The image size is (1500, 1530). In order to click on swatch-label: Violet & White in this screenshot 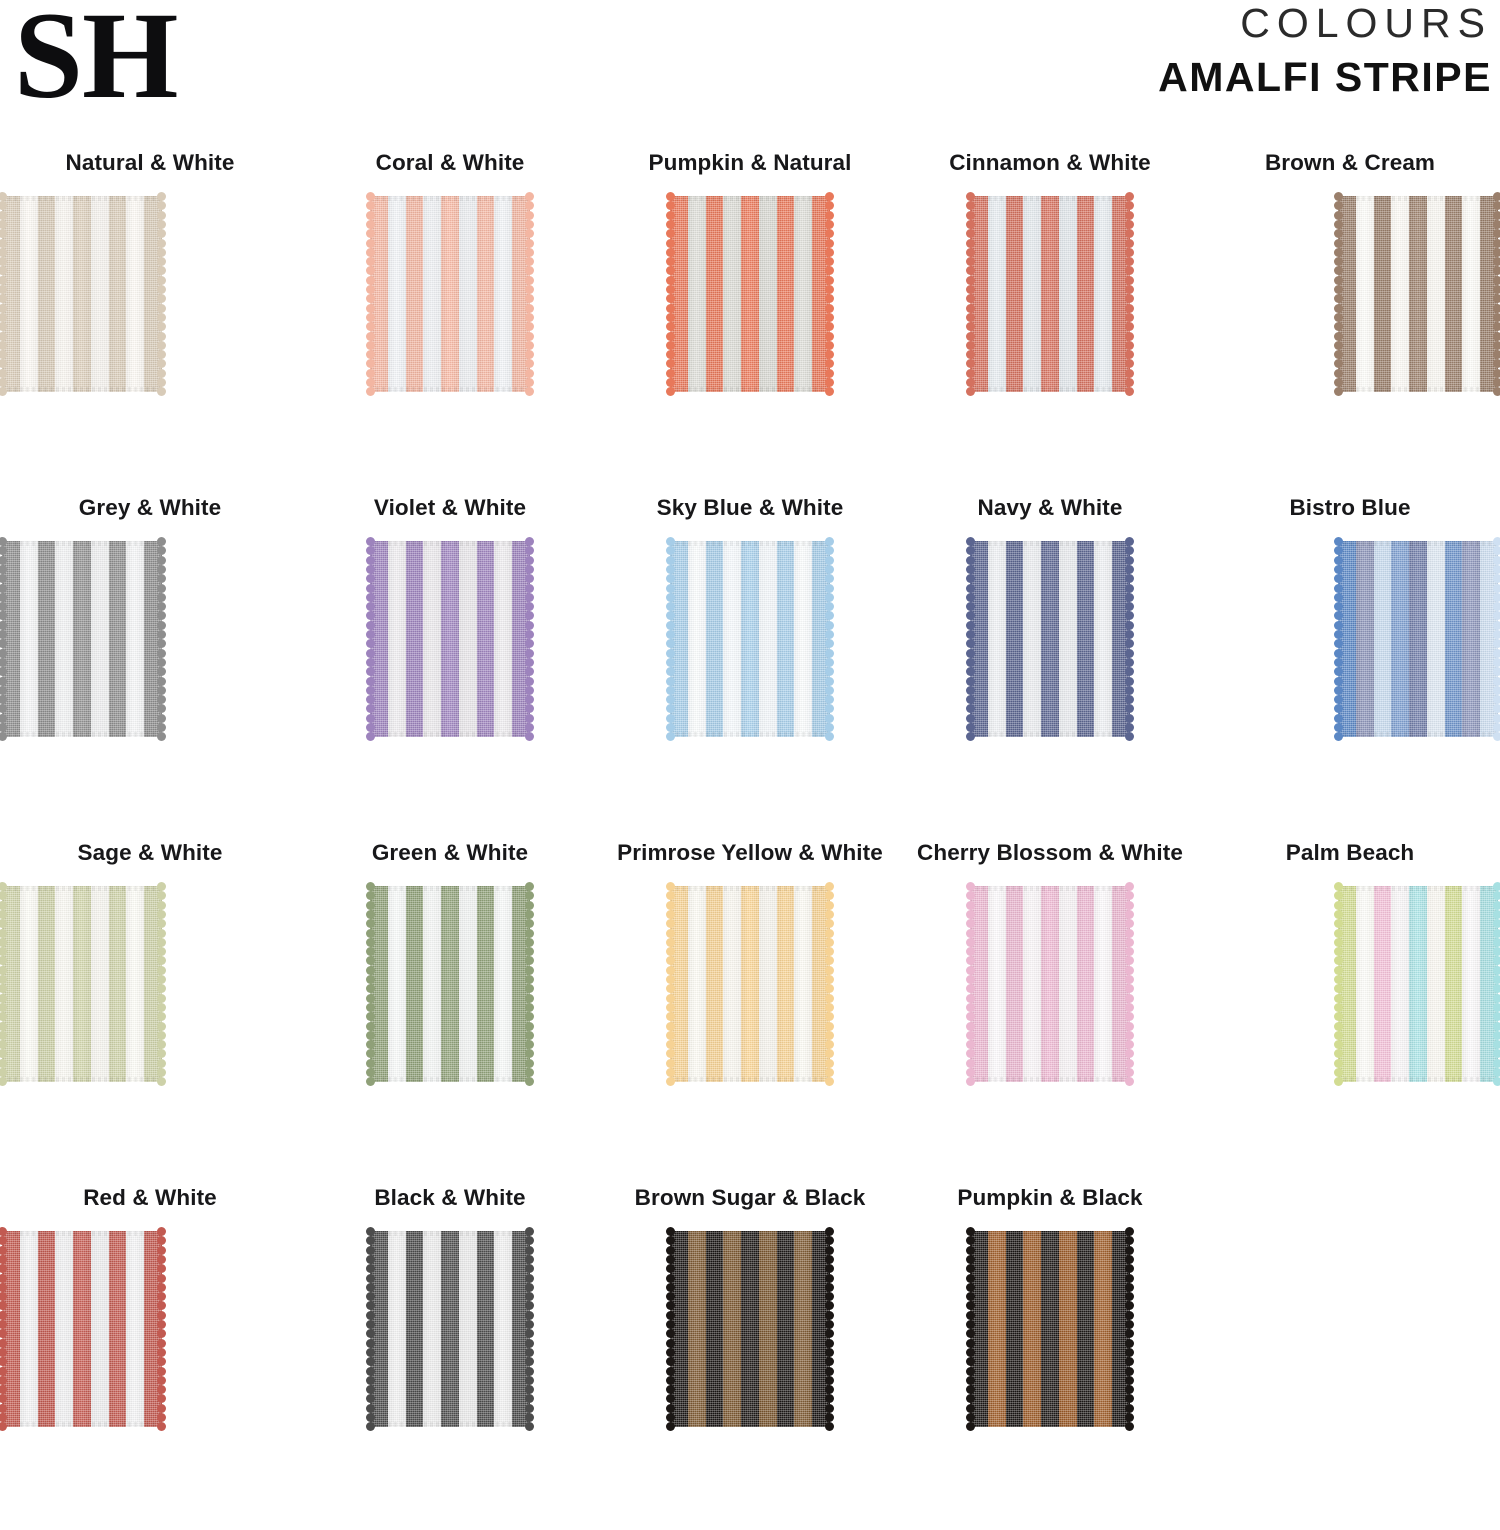, I will do `click(450, 507)`.